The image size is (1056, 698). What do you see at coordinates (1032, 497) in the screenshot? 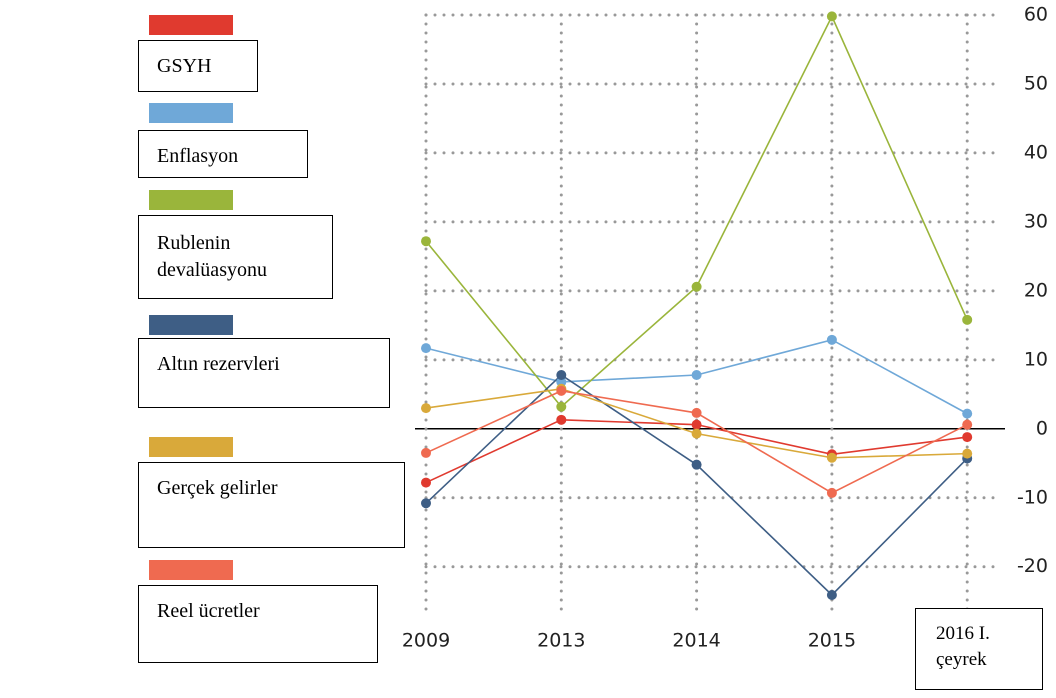
I see `y-tick-label: -10` at bounding box center [1032, 497].